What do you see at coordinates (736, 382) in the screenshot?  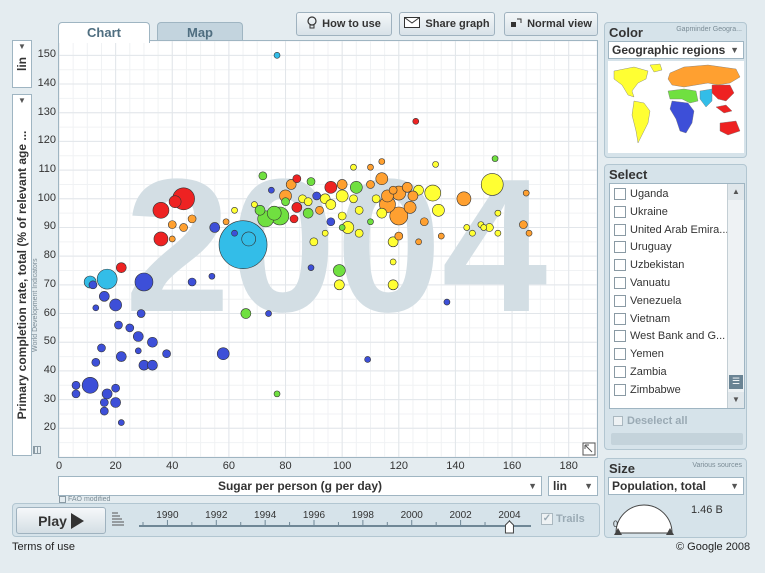 I see `scroll-thumb: ☰` at bounding box center [736, 382].